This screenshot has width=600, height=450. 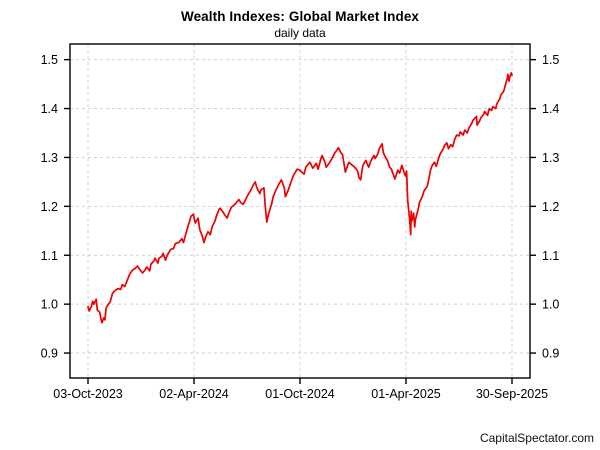 I want to click on y-axis-tick-label-left: 1.5, so click(x=49, y=60).